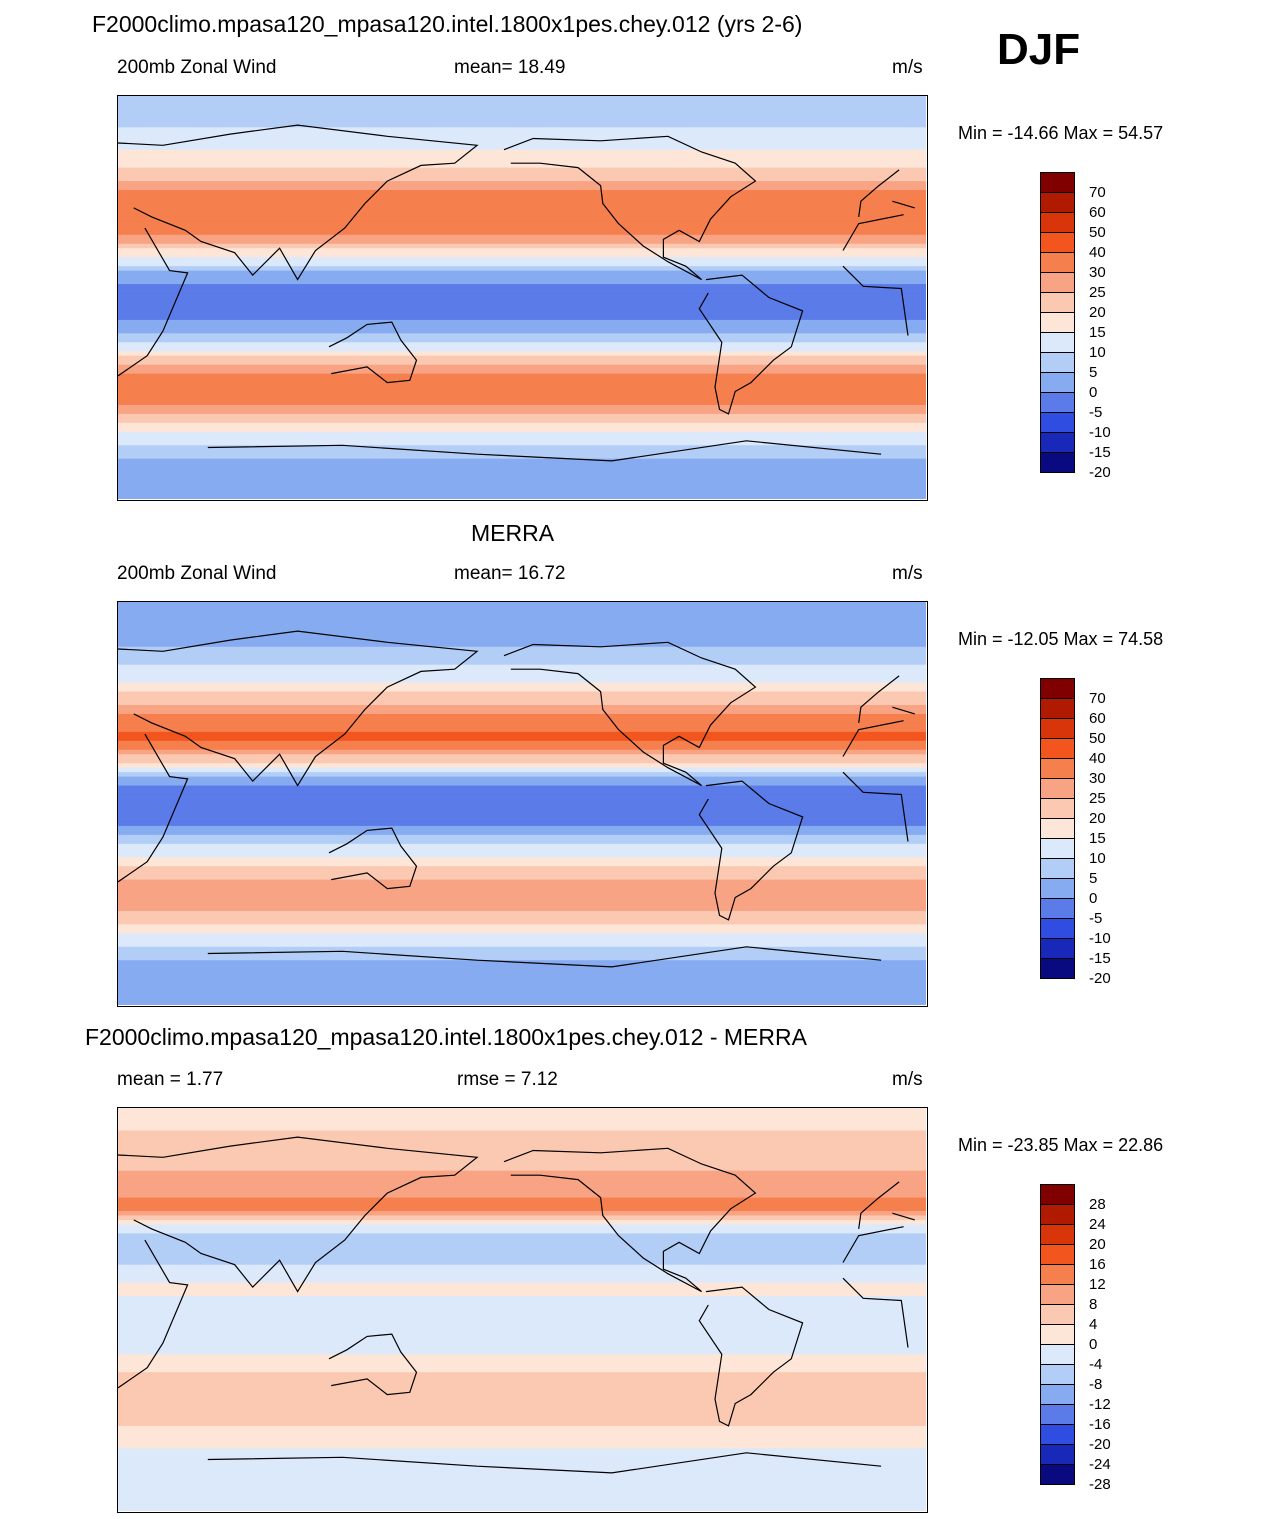  What do you see at coordinates (1097, 272) in the screenshot?
I see `colorbar-tick-label: 30` at bounding box center [1097, 272].